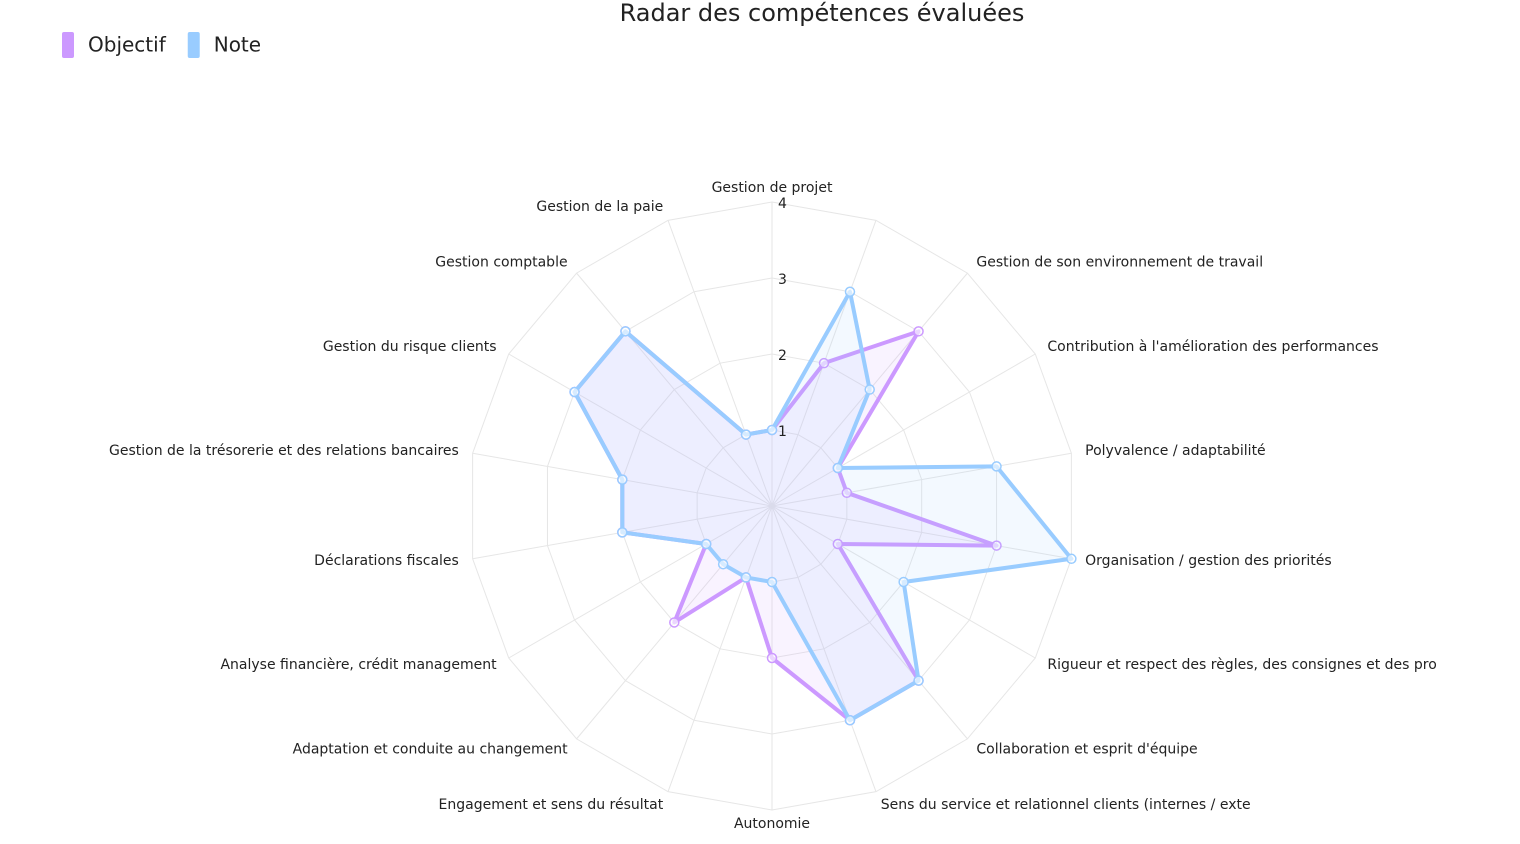 This screenshot has height=844, width=1520. I want to click on radial-tick-label: 2, so click(782, 356).